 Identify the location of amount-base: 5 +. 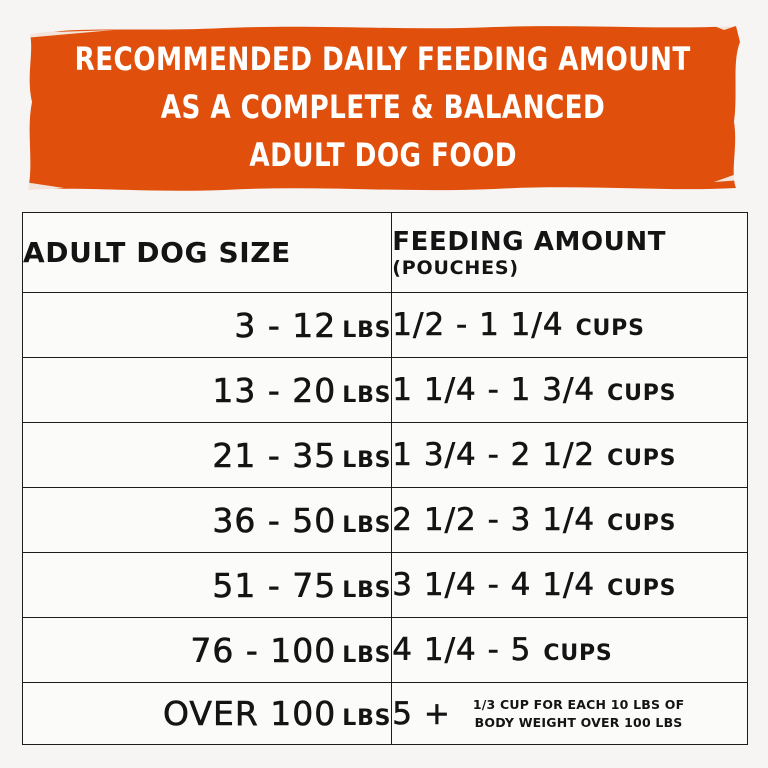
(421, 713).